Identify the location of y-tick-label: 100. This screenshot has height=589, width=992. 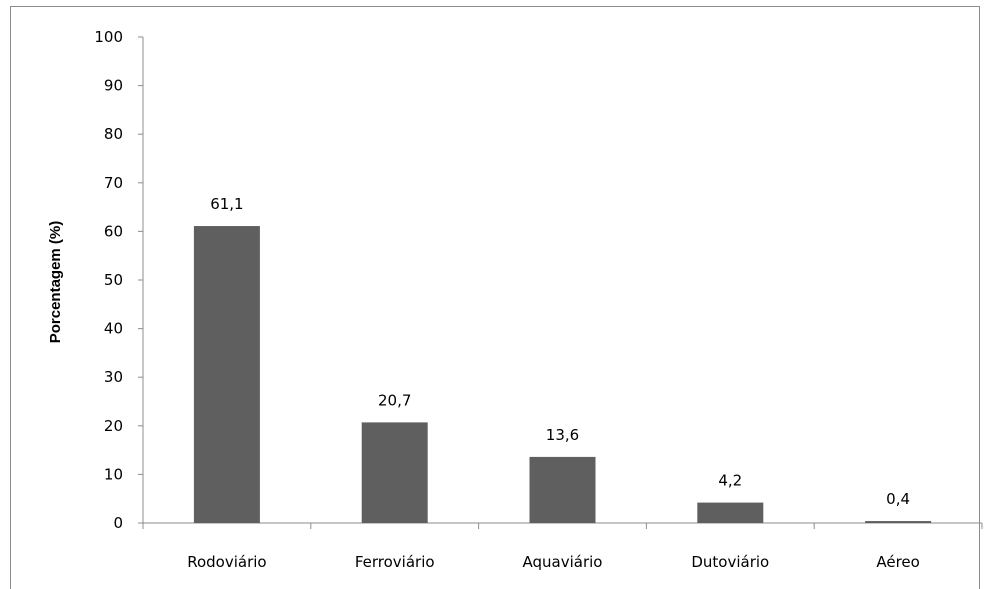
(108, 37).